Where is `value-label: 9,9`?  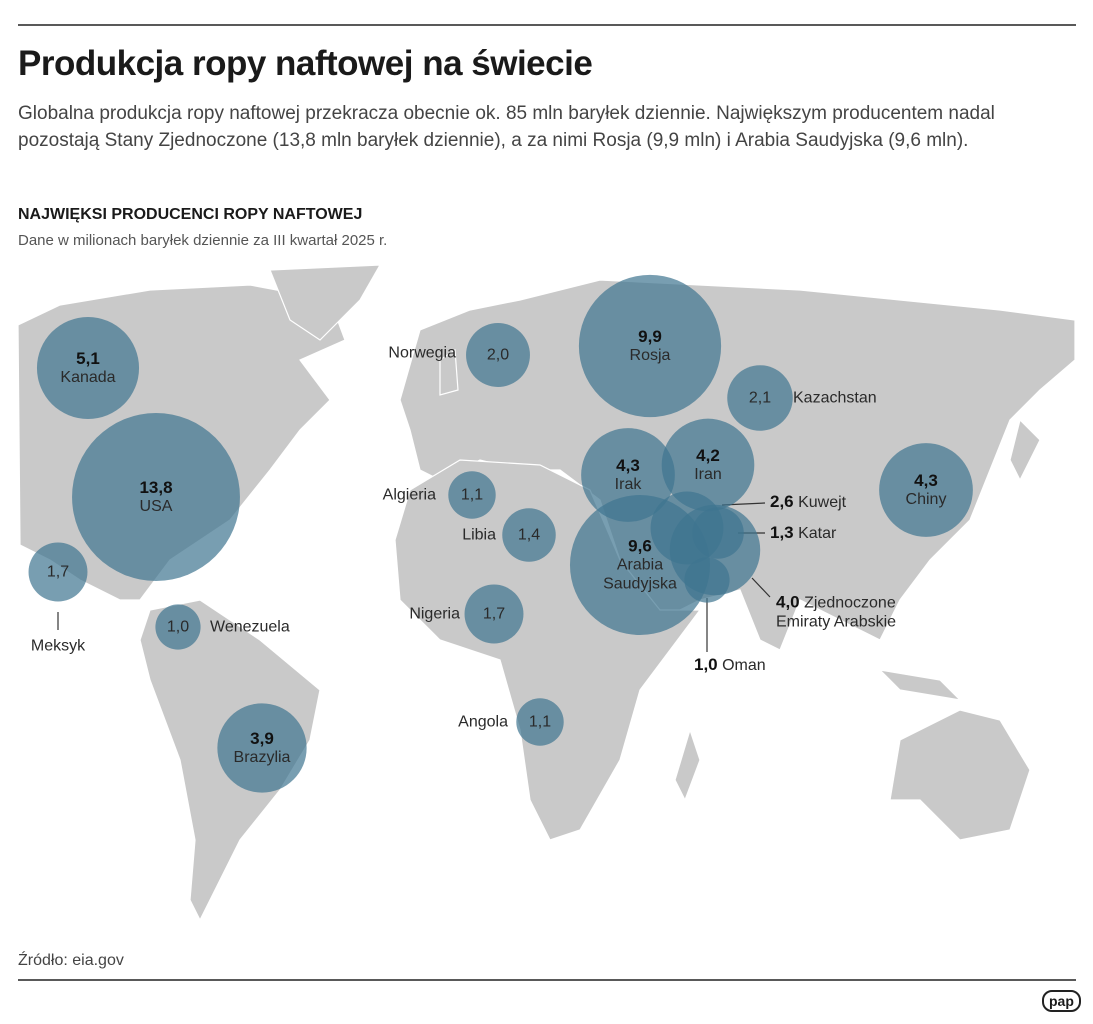
value-label: 9,9 is located at coordinates (650, 336).